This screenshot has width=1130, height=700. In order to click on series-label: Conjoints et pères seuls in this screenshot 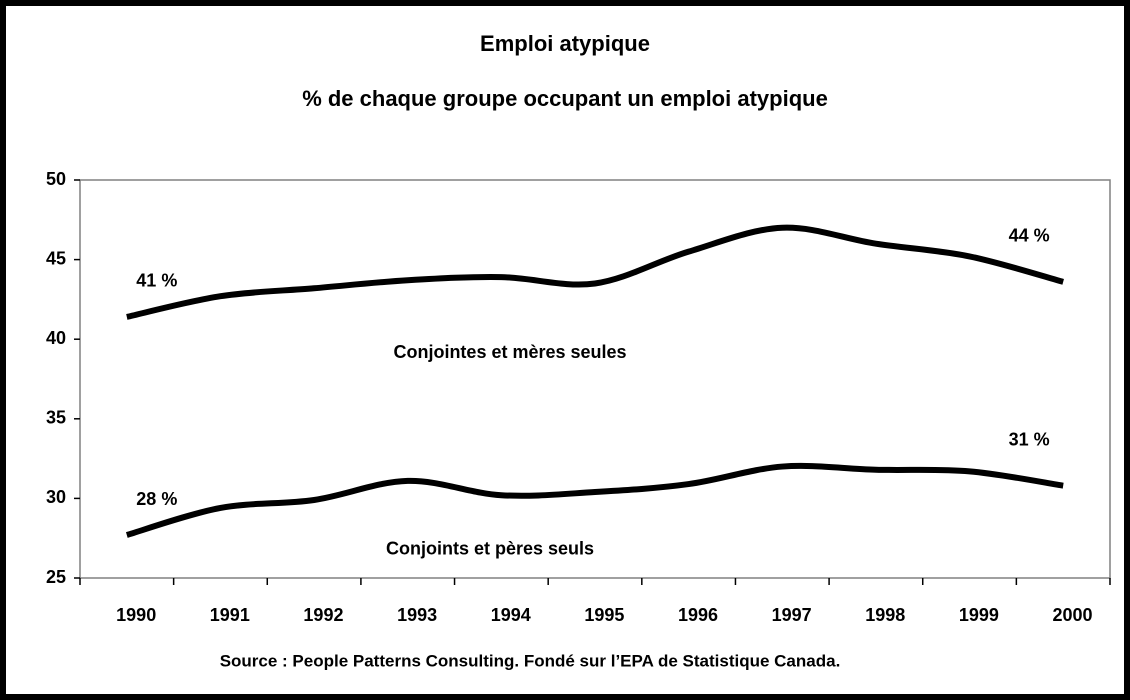, I will do `click(490, 549)`.